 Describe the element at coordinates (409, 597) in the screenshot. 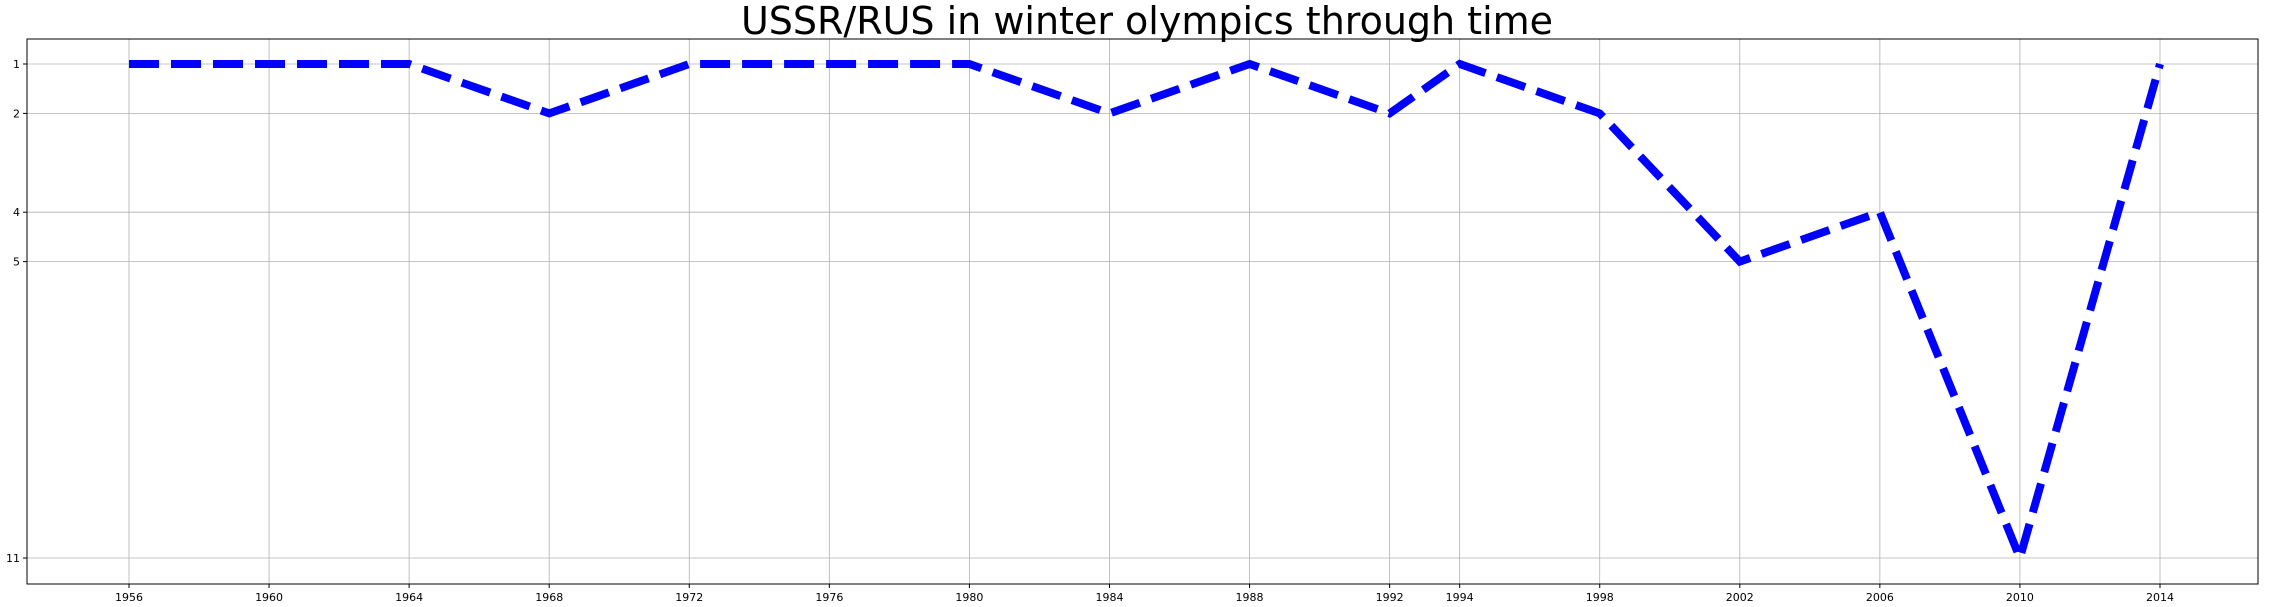

I see `x-tick-label: 1964` at that location.